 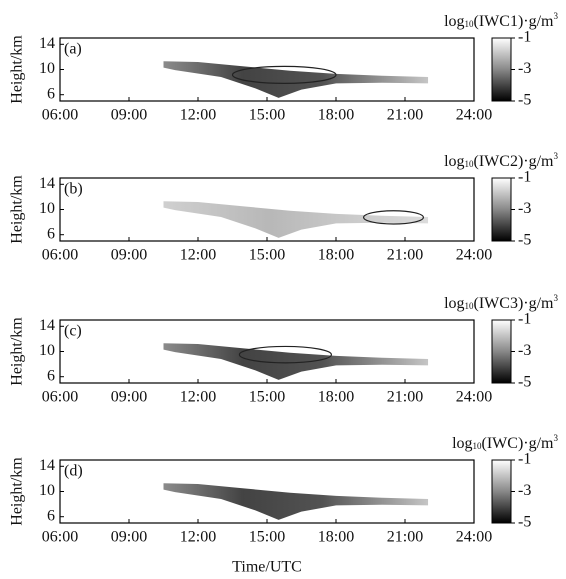 What do you see at coordinates (73, 471) in the screenshot?
I see `panel-label: (d)` at bounding box center [73, 471].